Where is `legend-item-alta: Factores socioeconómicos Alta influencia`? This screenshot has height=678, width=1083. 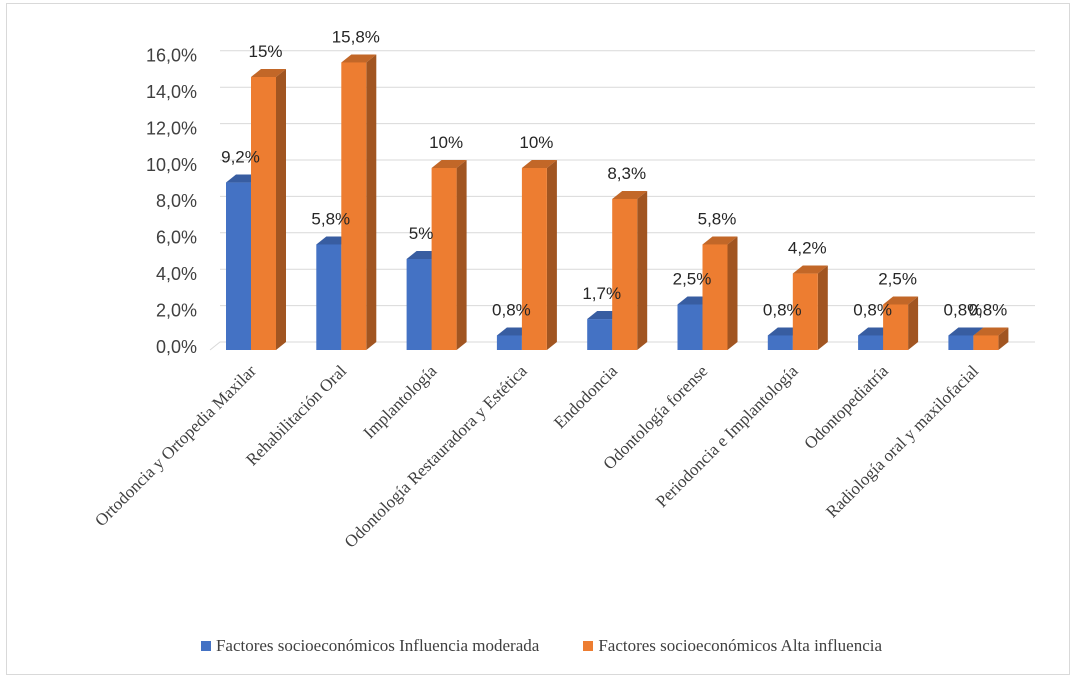 legend-item-alta: Factores socioeconómicos Alta influencia is located at coordinates (732, 646).